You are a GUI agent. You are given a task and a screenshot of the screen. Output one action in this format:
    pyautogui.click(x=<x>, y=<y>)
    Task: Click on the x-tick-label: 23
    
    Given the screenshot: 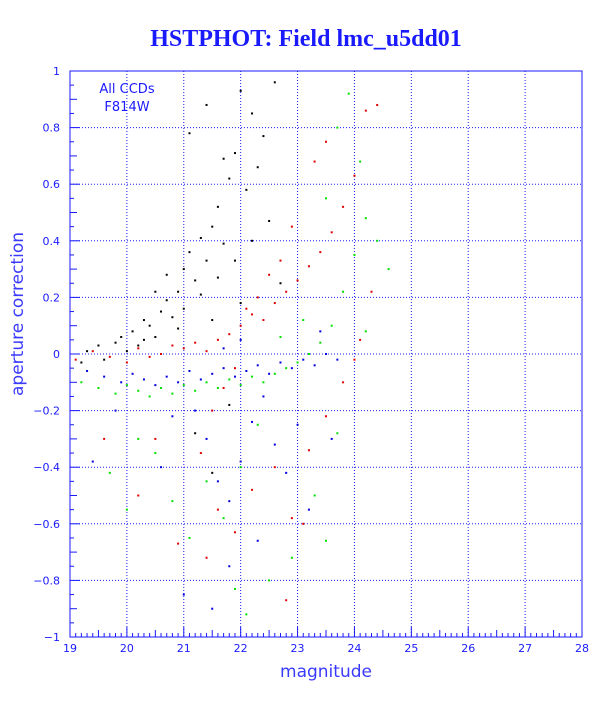 What is the action you would take?
    pyautogui.click(x=298, y=648)
    